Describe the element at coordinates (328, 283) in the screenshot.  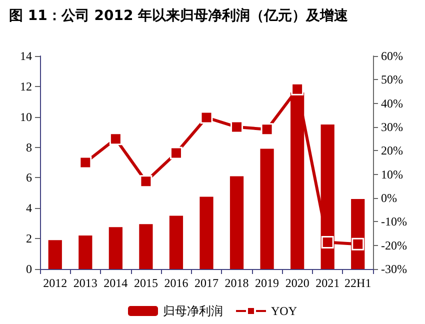
I see `x-tick-label: 2021` at that location.